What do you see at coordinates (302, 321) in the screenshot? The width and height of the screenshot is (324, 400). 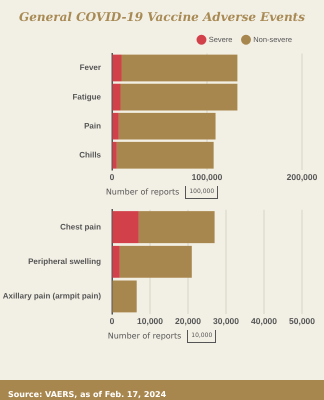 I see `x-tick-label: 50,000` at bounding box center [302, 321].